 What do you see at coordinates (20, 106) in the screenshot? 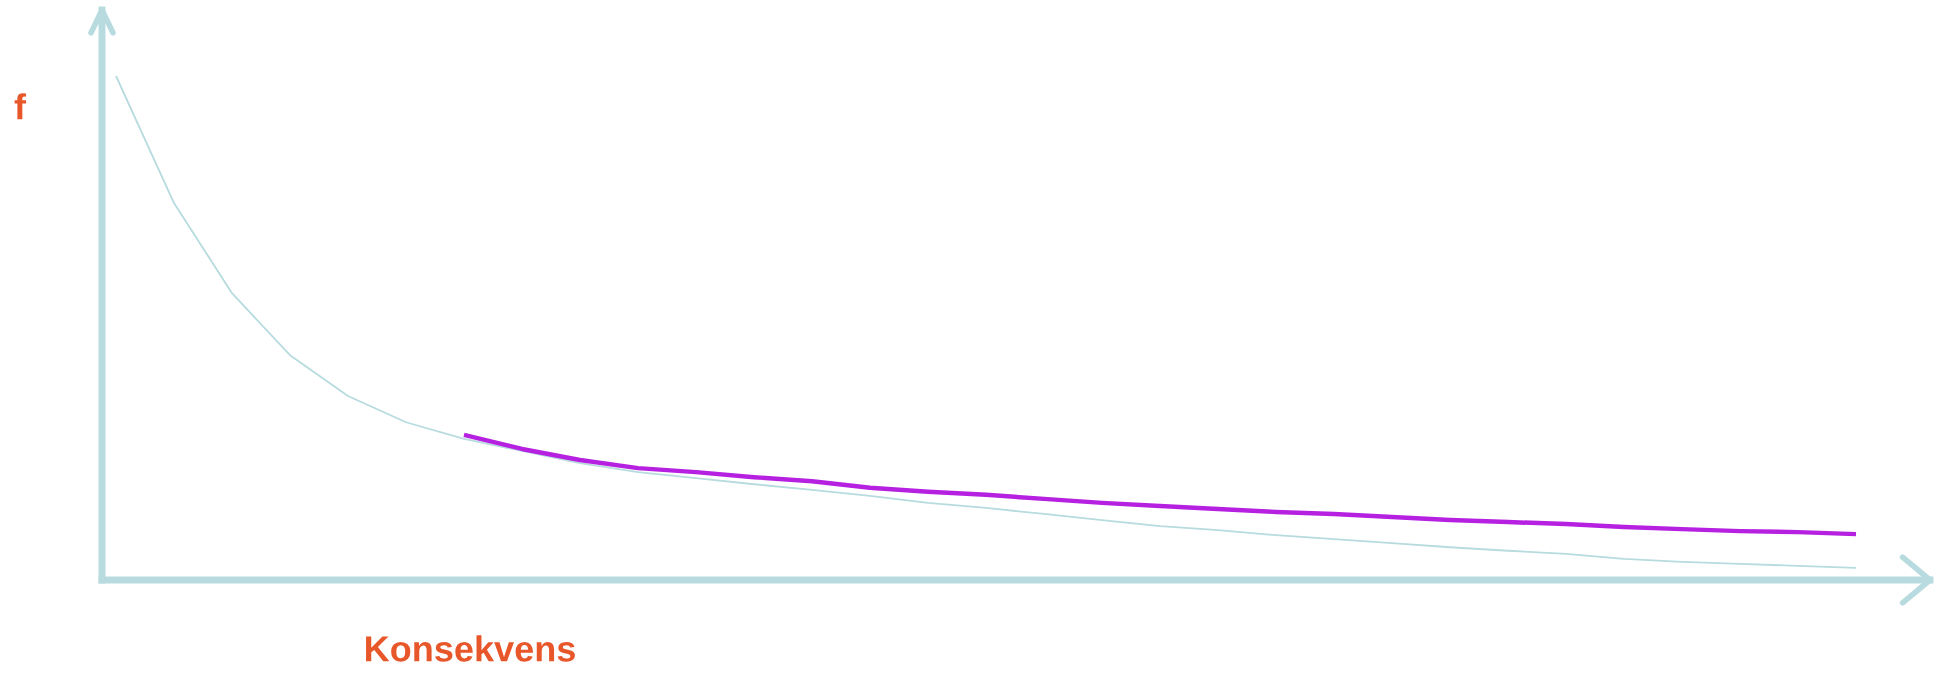
I see `y-axis-title: f` at bounding box center [20, 106].